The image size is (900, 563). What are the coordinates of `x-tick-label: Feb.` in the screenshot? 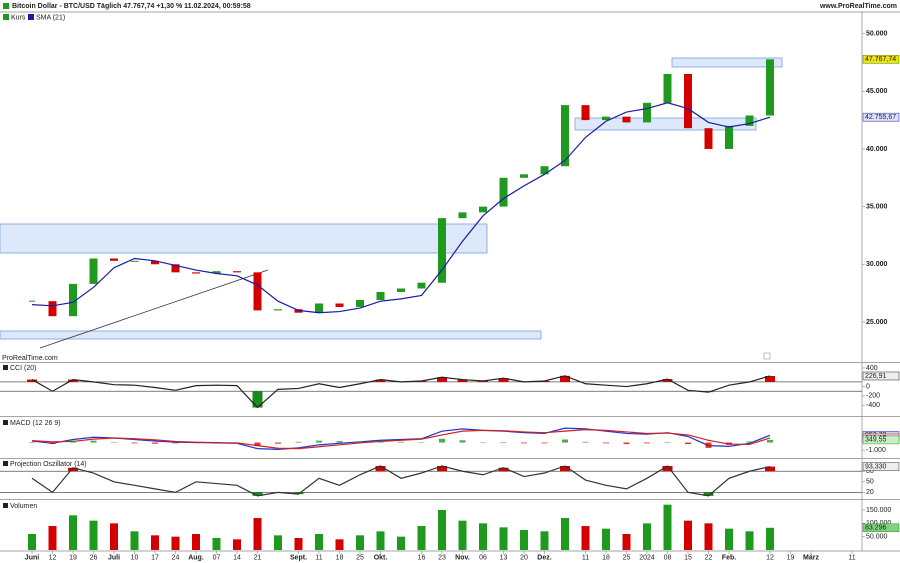 It's located at (729, 557).